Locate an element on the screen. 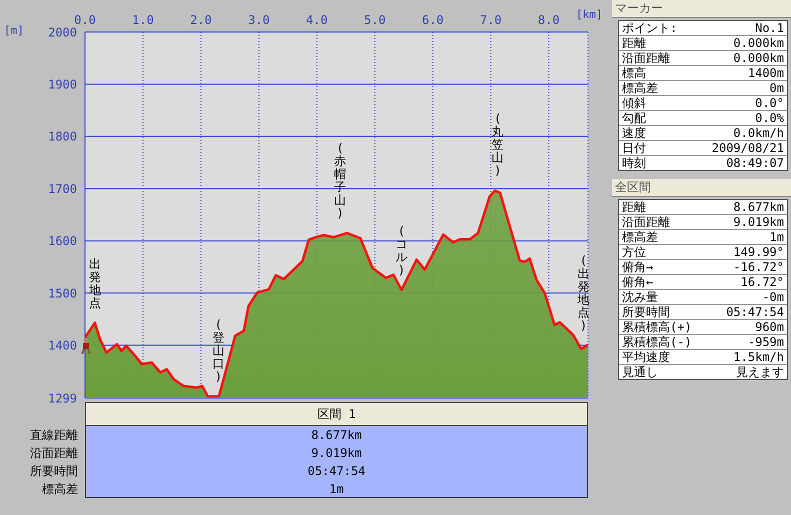 This screenshot has height=515, width=791. text: -16.72° is located at coordinates (758, 267).